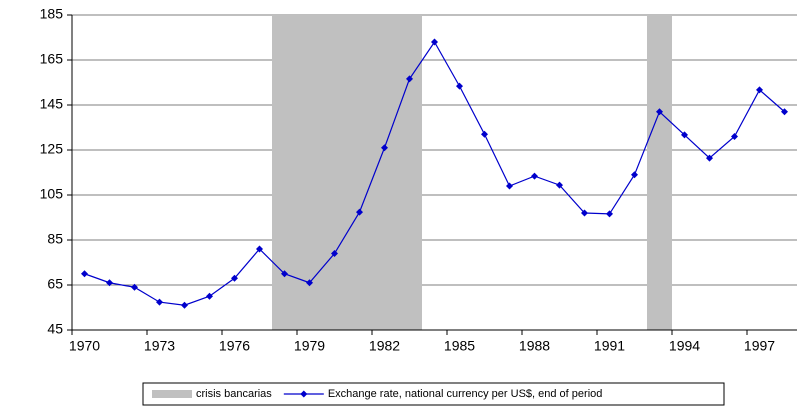 Image resolution: width=809 pixels, height=411 pixels. I want to click on y-tick-label: 85, so click(55, 239).